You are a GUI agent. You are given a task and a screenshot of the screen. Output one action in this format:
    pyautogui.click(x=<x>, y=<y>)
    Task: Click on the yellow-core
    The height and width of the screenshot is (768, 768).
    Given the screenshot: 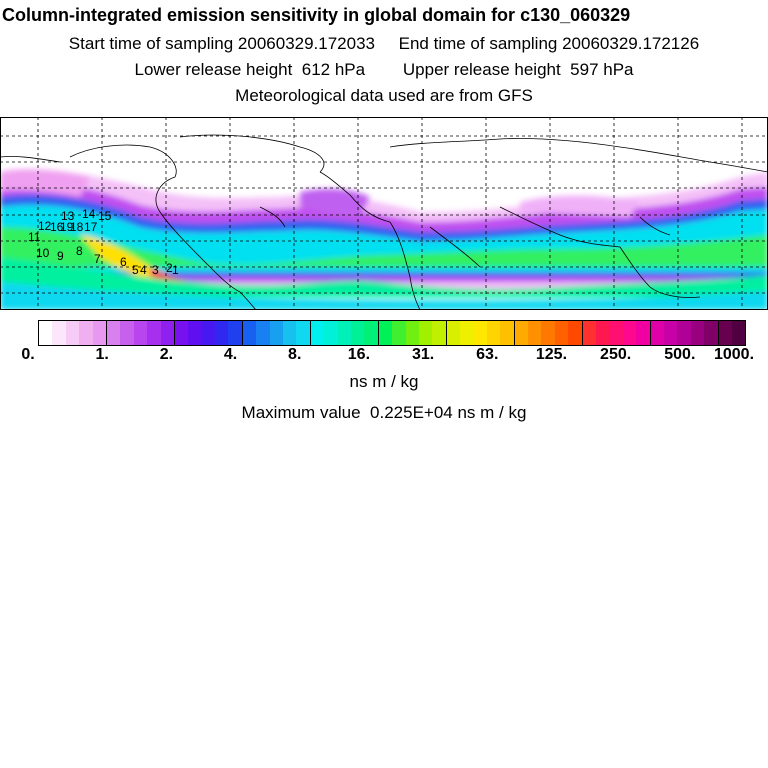 What is the action you would take?
    pyautogui.click(x=145, y=264)
    